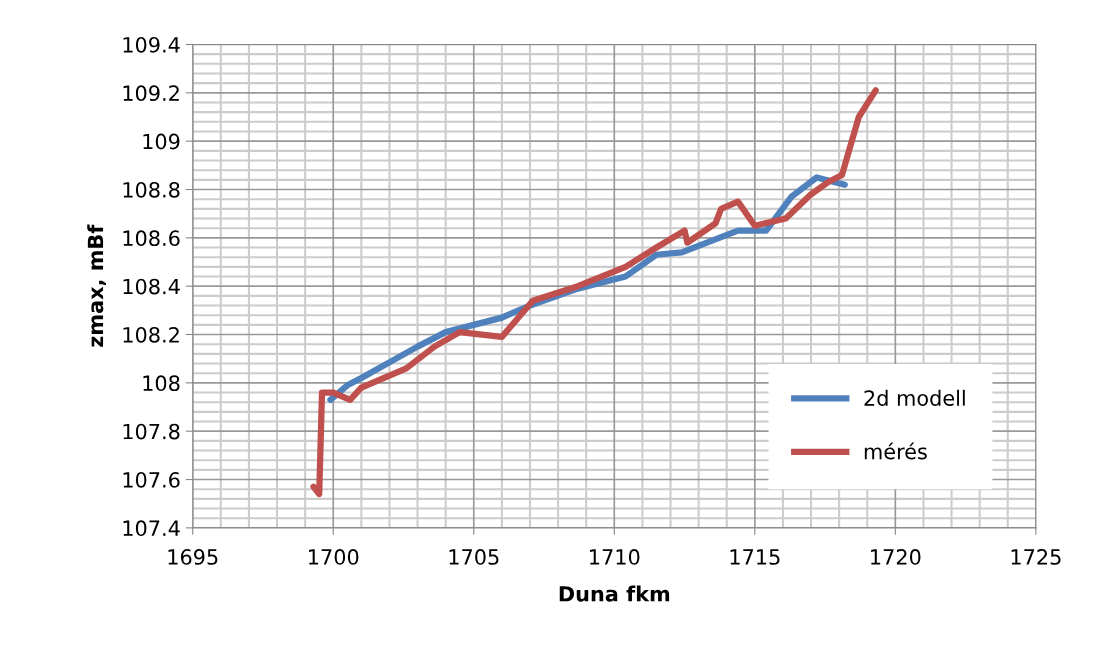  I want to click on x-axis-title: Duna fkm, so click(614, 593).